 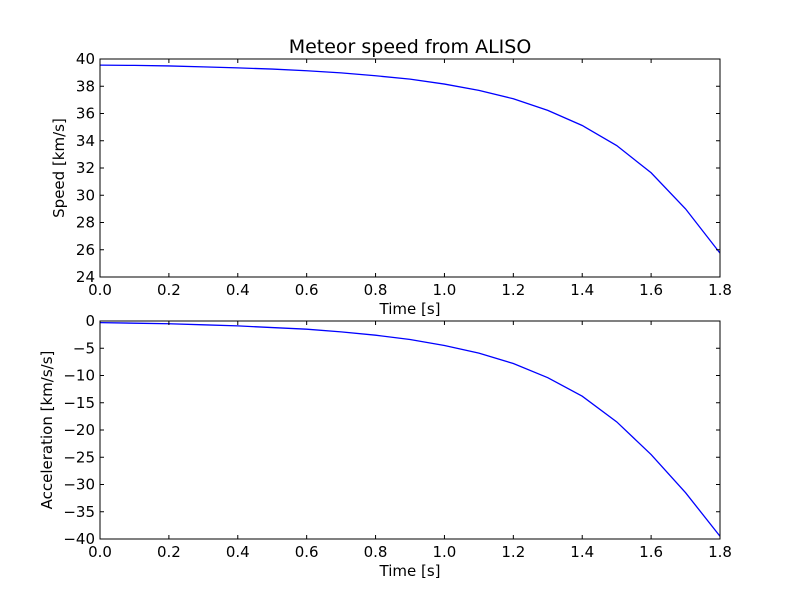 I want to click on y-tick-label: −10, so click(x=79, y=376).